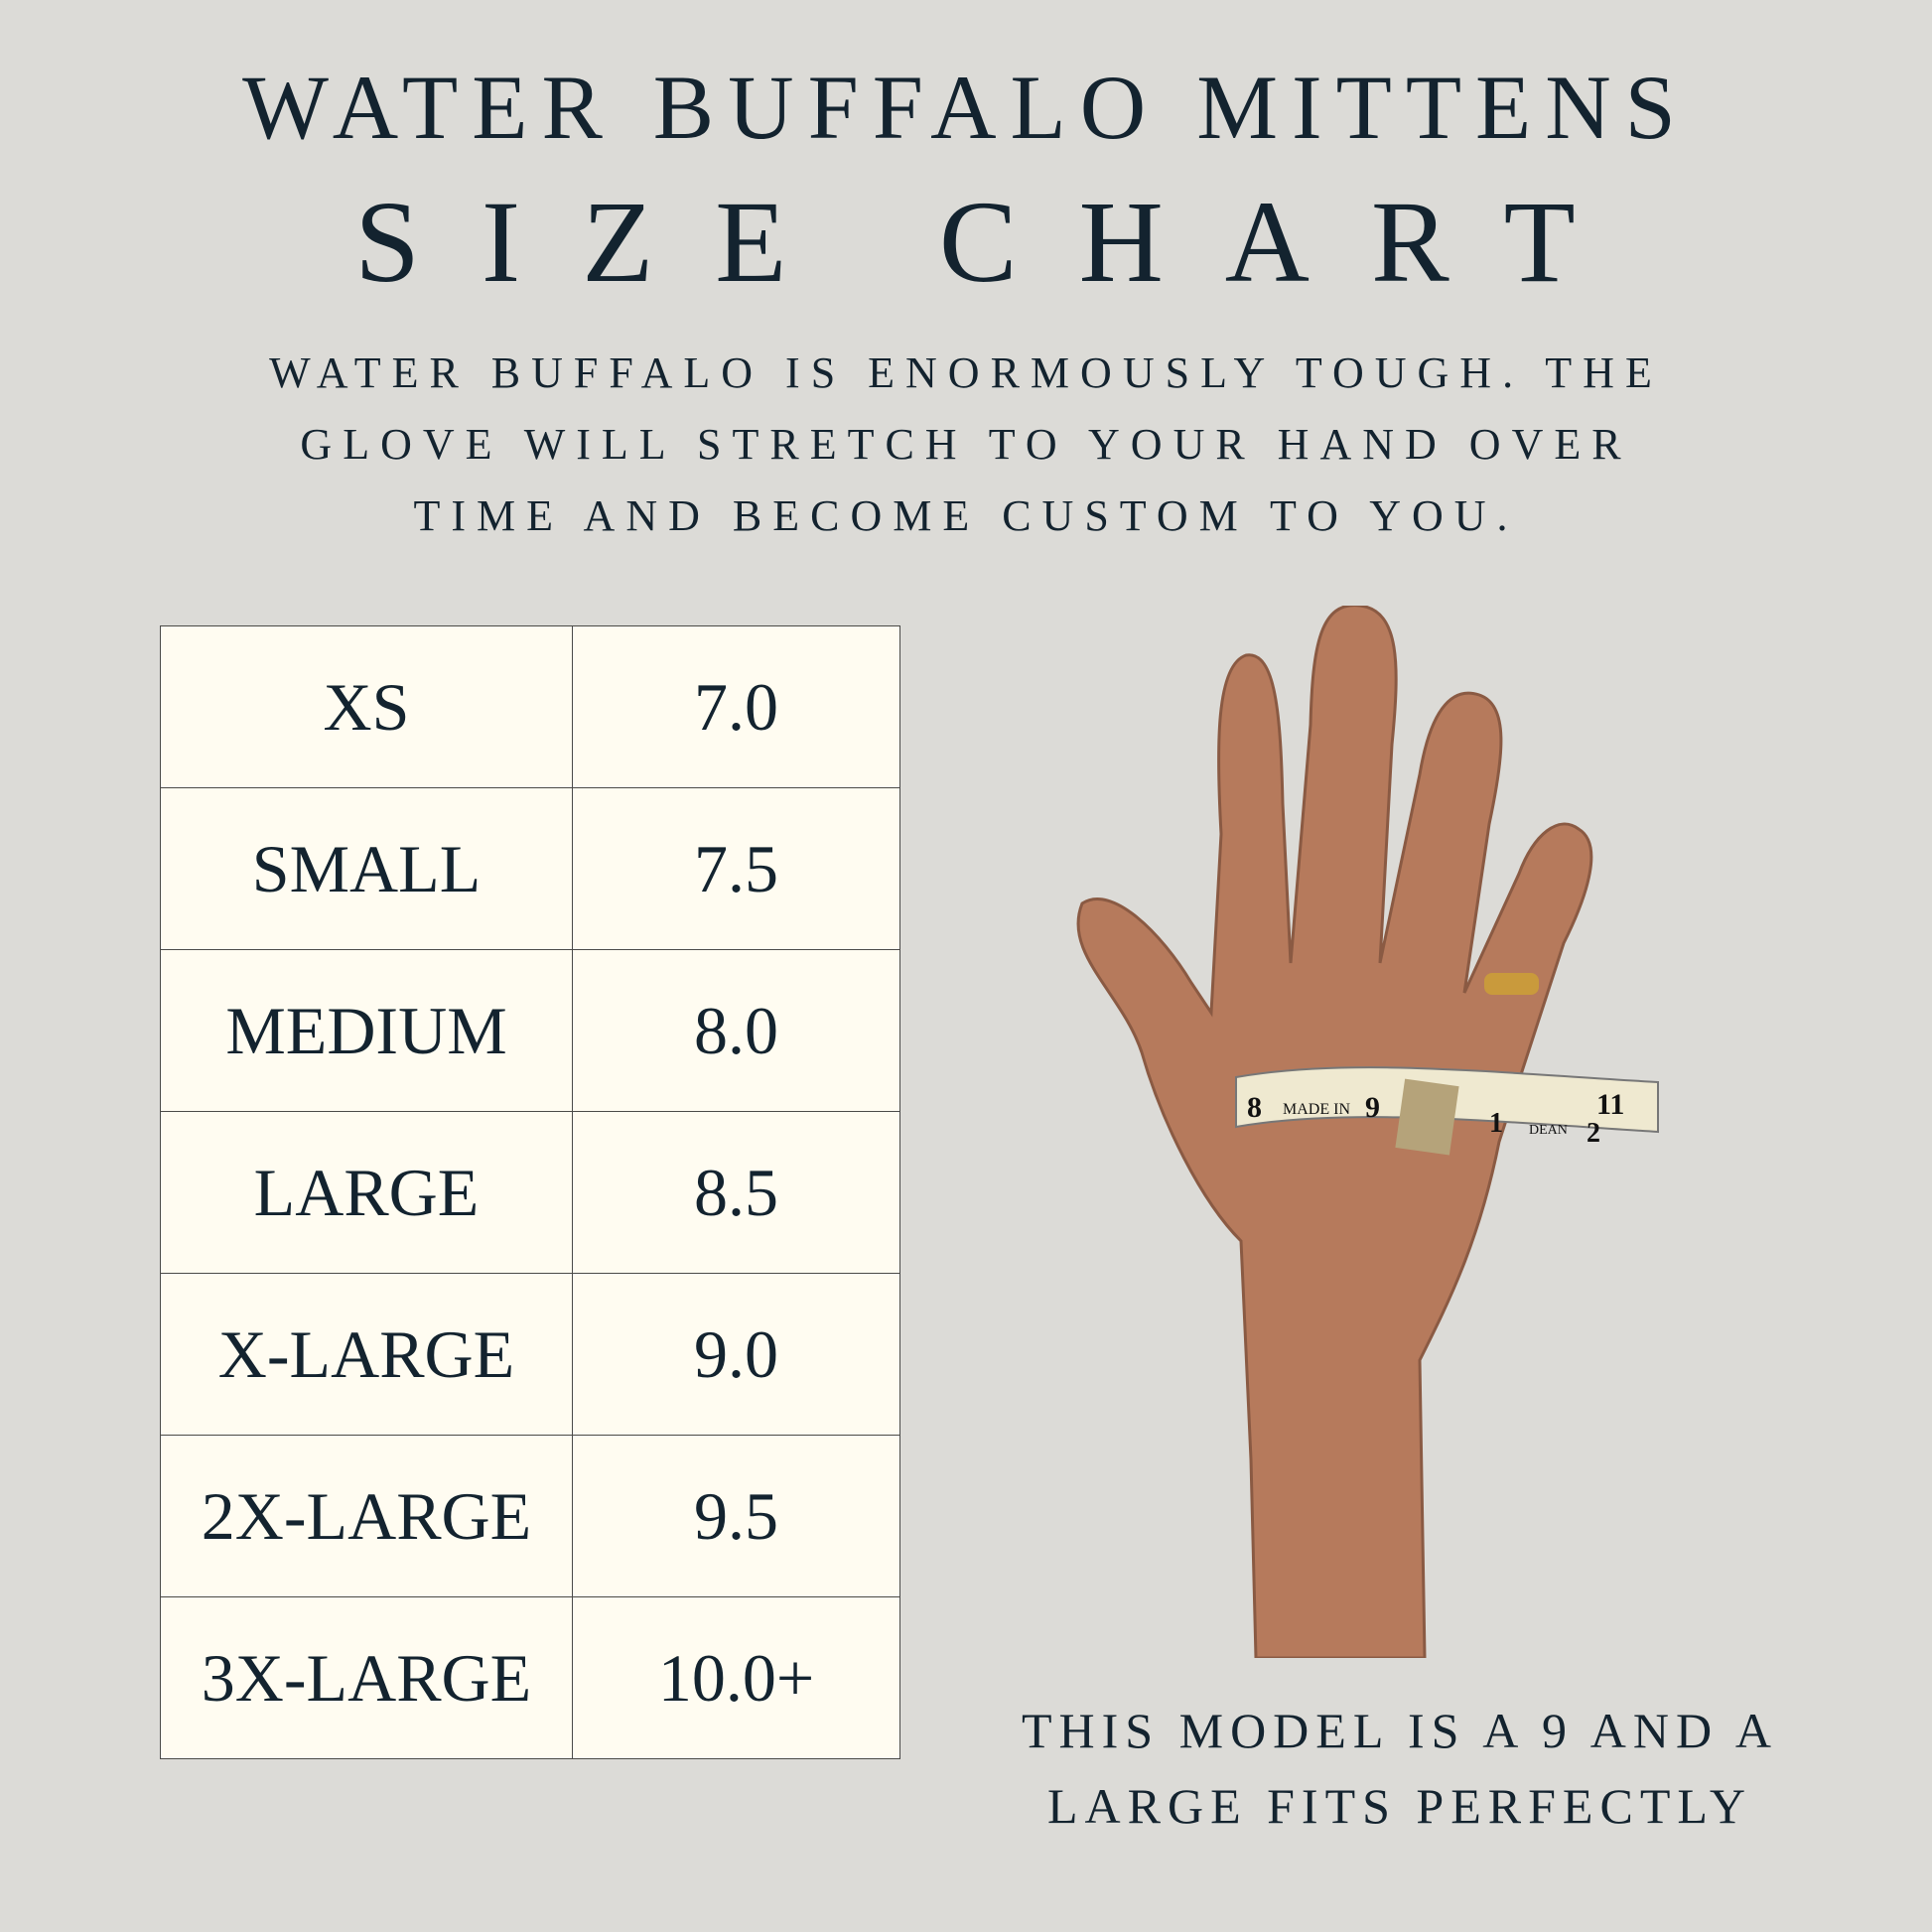  Describe the element at coordinates (367, 707) in the screenshot. I see `size-label: XS` at that location.